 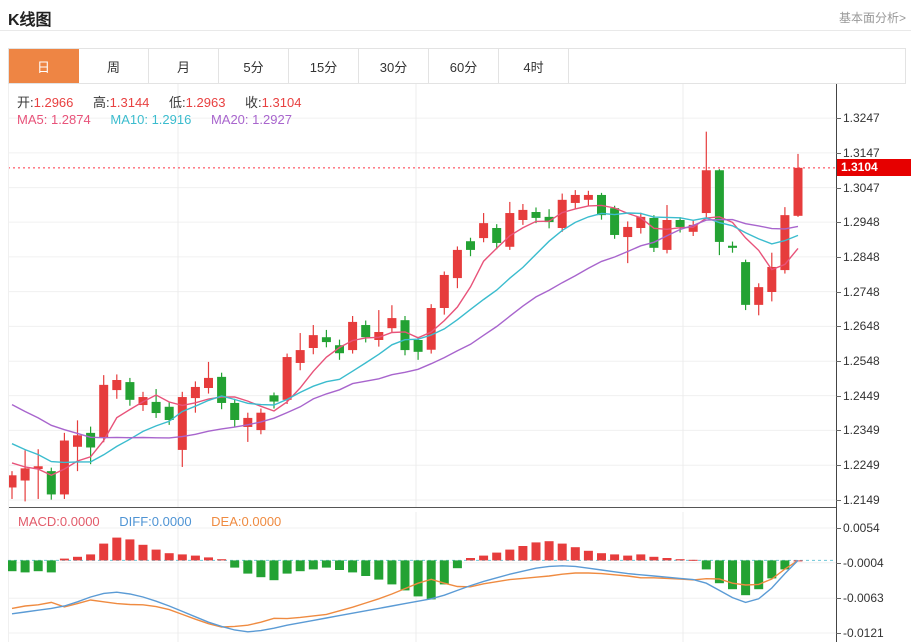 What do you see at coordinates (861, 465) in the screenshot?
I see `main-y-tick-label: 1.2249` at bounding box center [861, 465].